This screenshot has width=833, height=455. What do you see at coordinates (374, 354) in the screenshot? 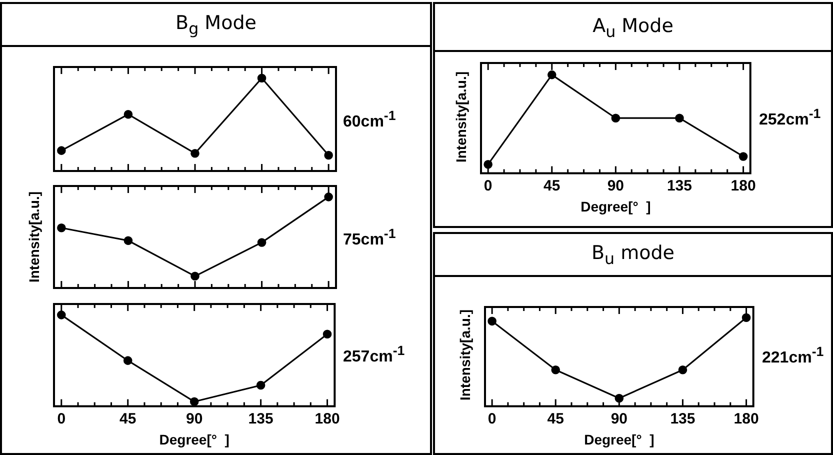
I see `text: 257cm$^{-1}$` at bounding box center [374, 354].